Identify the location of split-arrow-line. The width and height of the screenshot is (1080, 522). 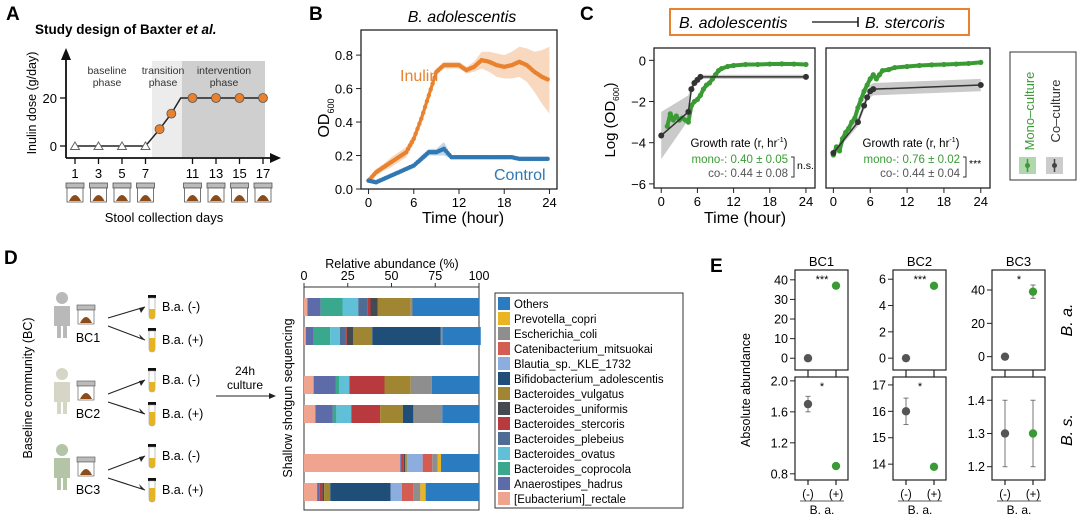
(126, 333).